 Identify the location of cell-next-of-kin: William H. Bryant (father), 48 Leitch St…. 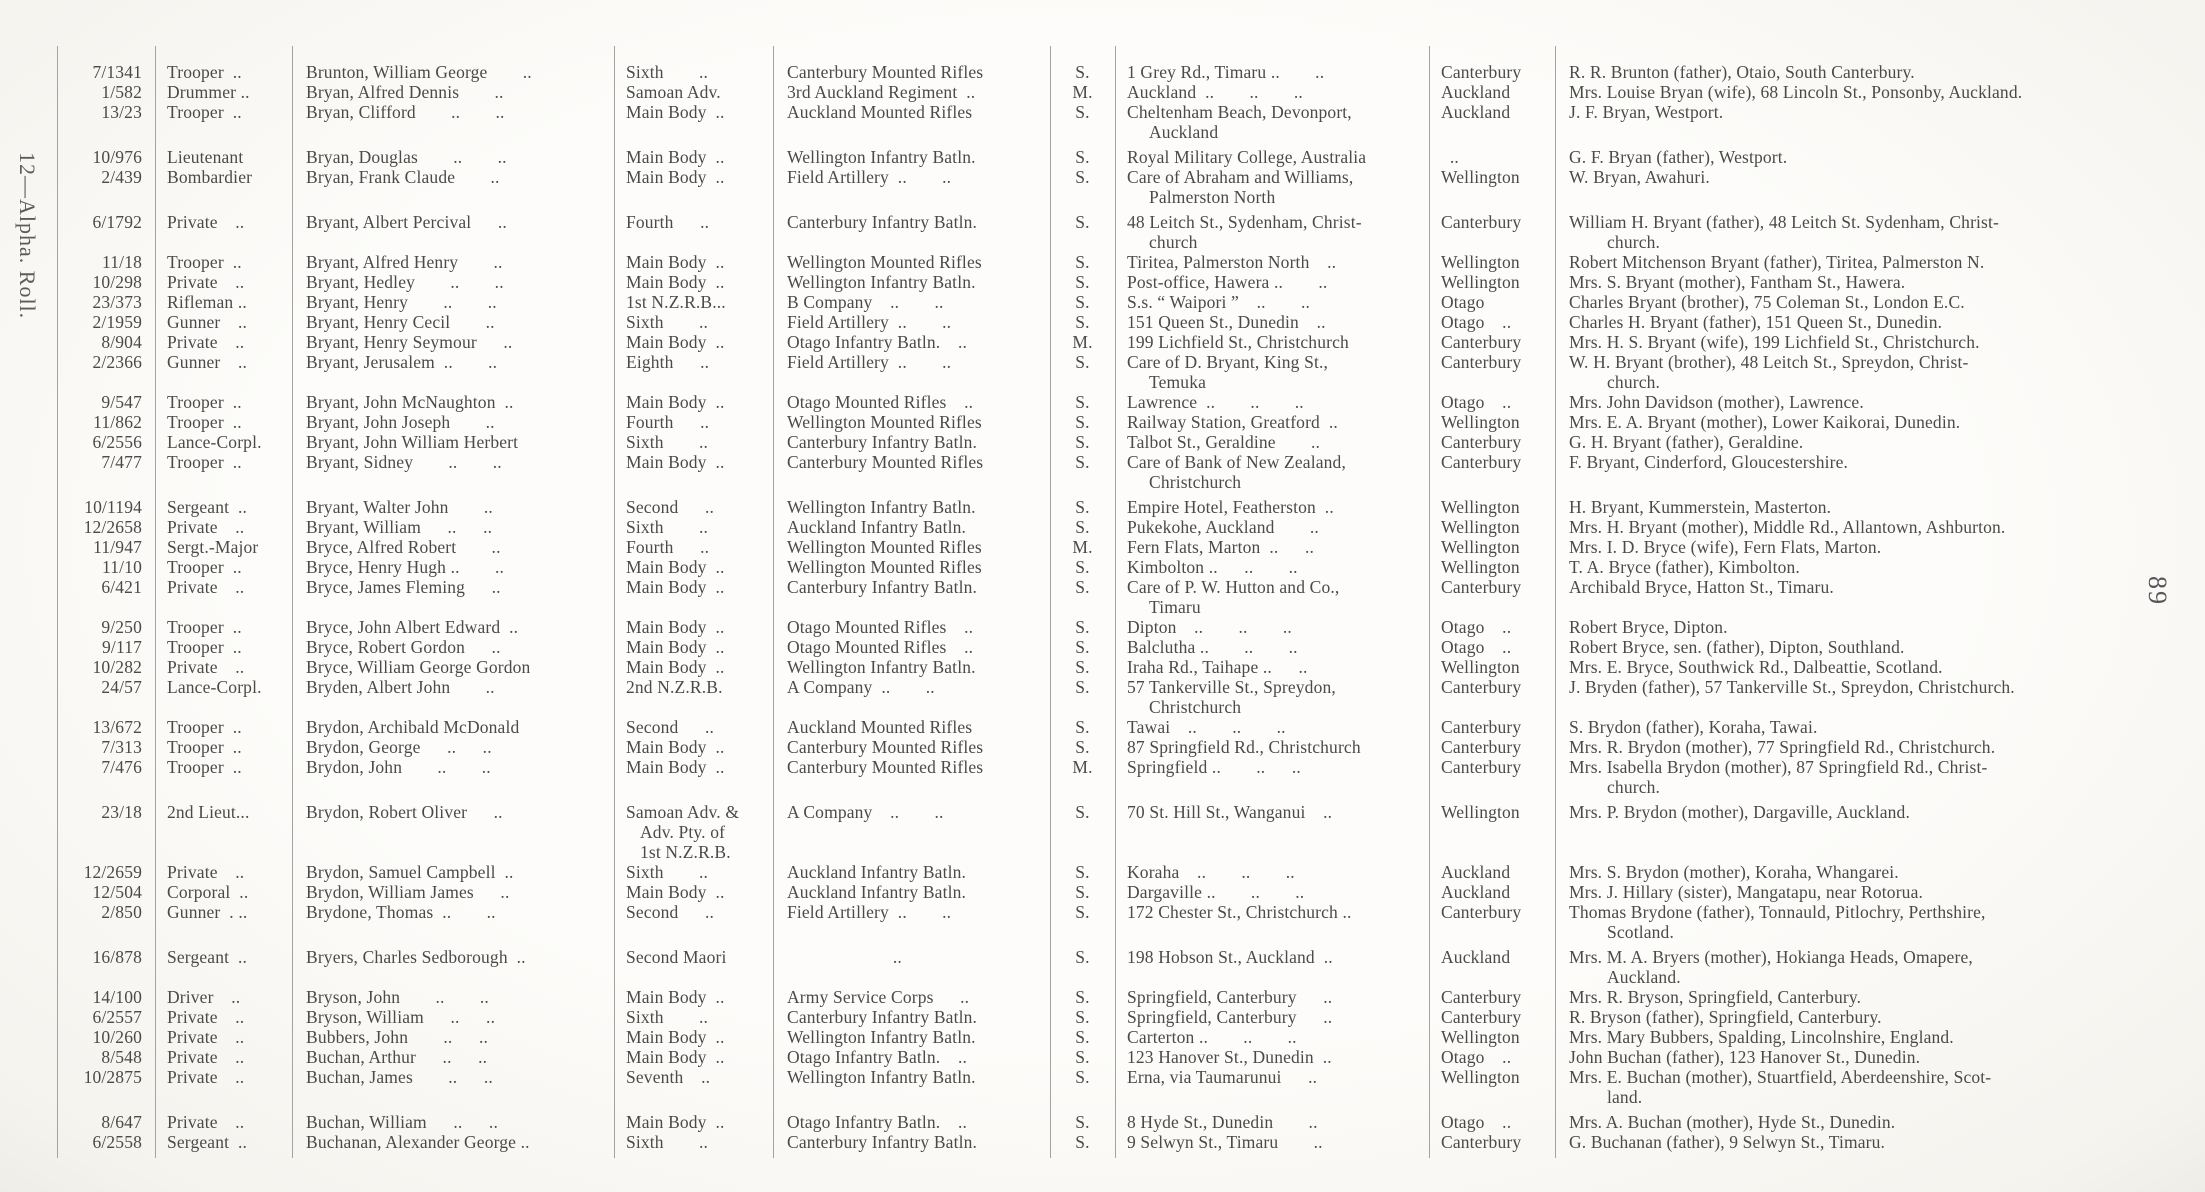
(1784, 232).